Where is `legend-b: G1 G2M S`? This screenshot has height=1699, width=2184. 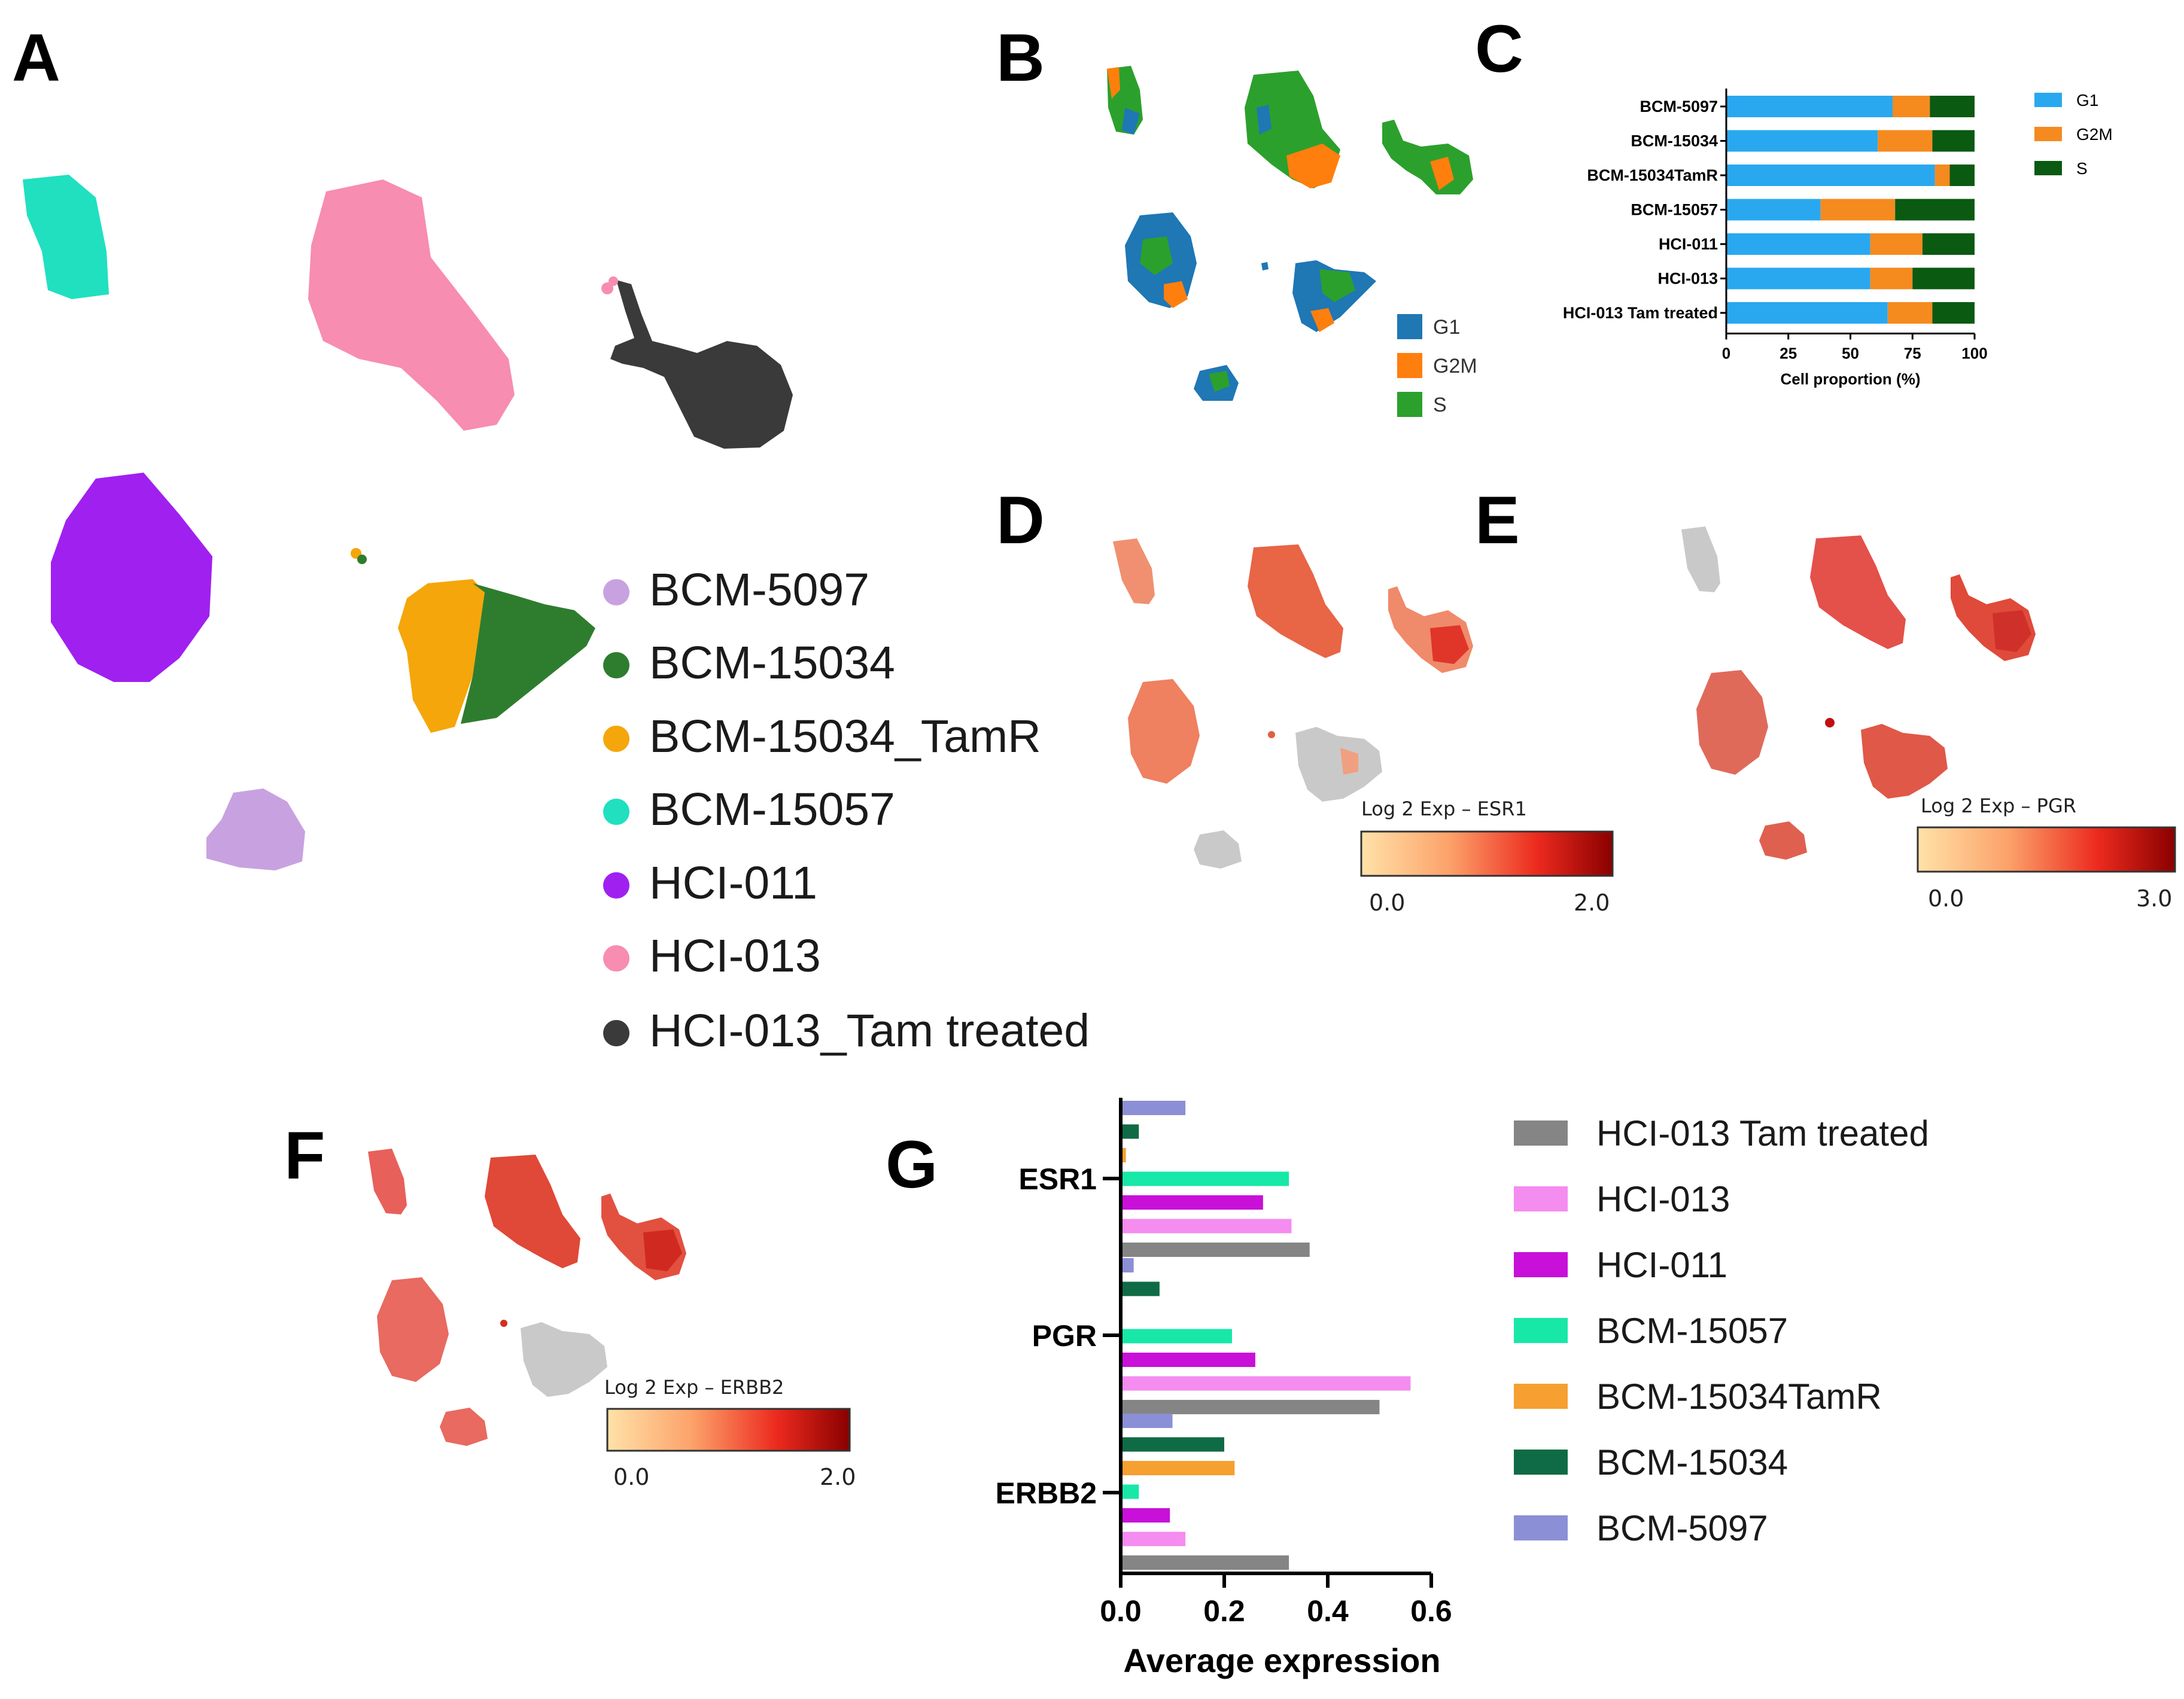 legend-b: G1 G2M S is located at coordinates (1437, 365).